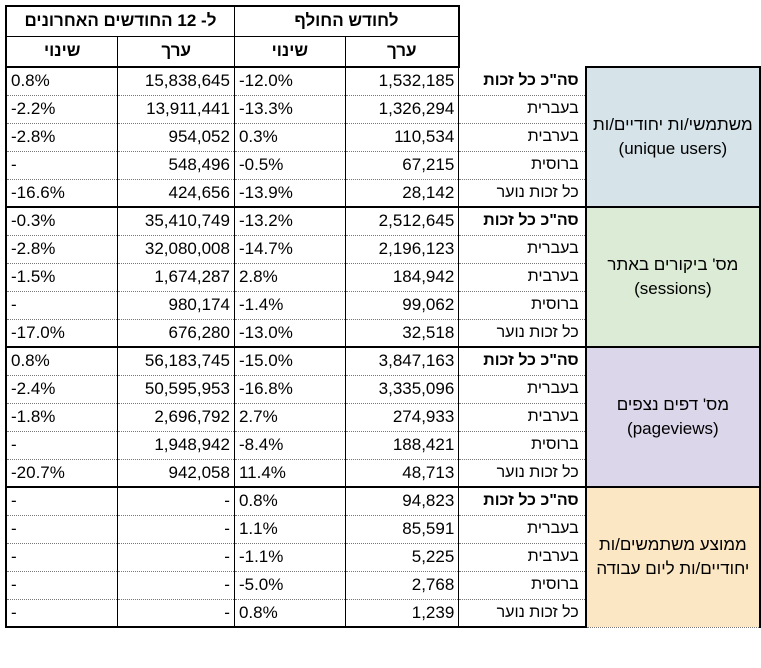  Describe the element at coordinates (609, 21) in the screenshot. I see `header-blank` at that location.